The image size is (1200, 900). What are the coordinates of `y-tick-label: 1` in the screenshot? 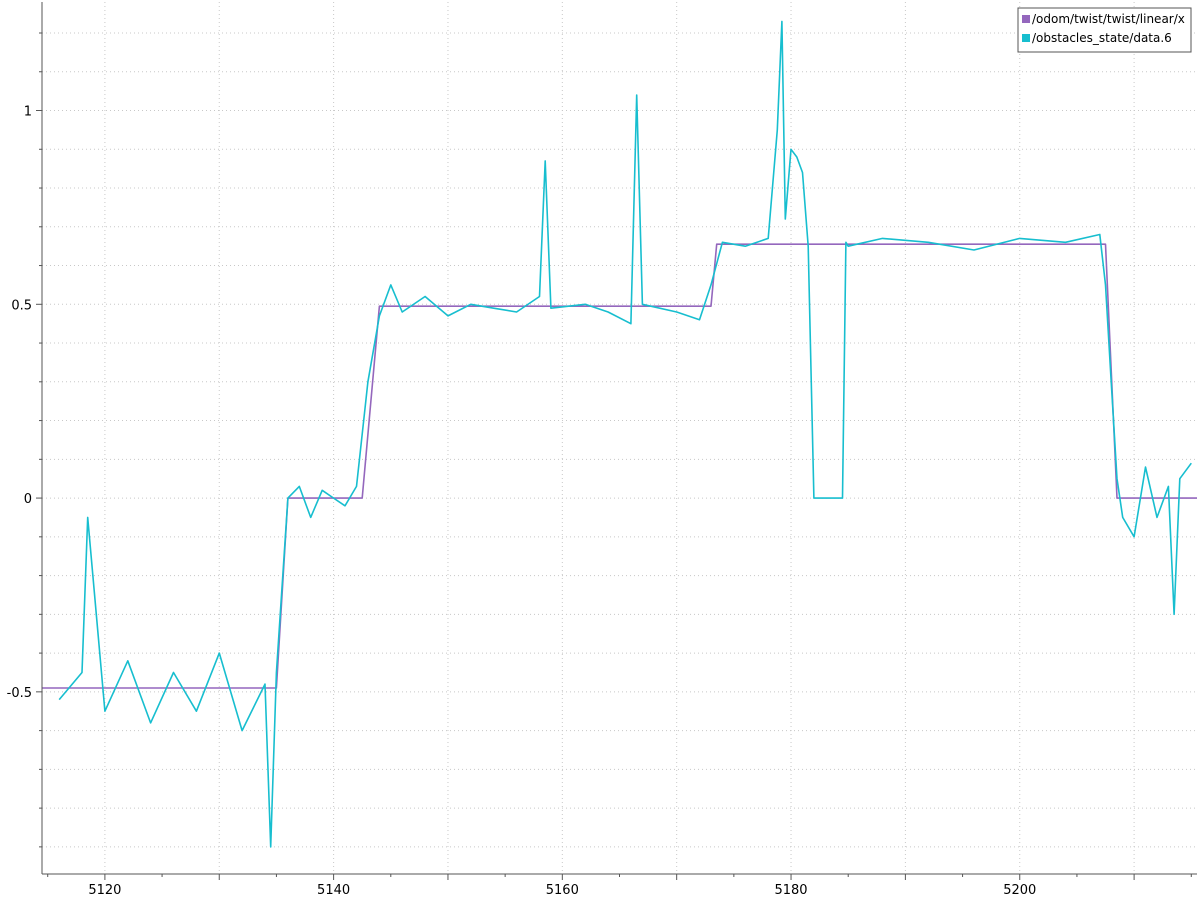 It's located at (28, 112).